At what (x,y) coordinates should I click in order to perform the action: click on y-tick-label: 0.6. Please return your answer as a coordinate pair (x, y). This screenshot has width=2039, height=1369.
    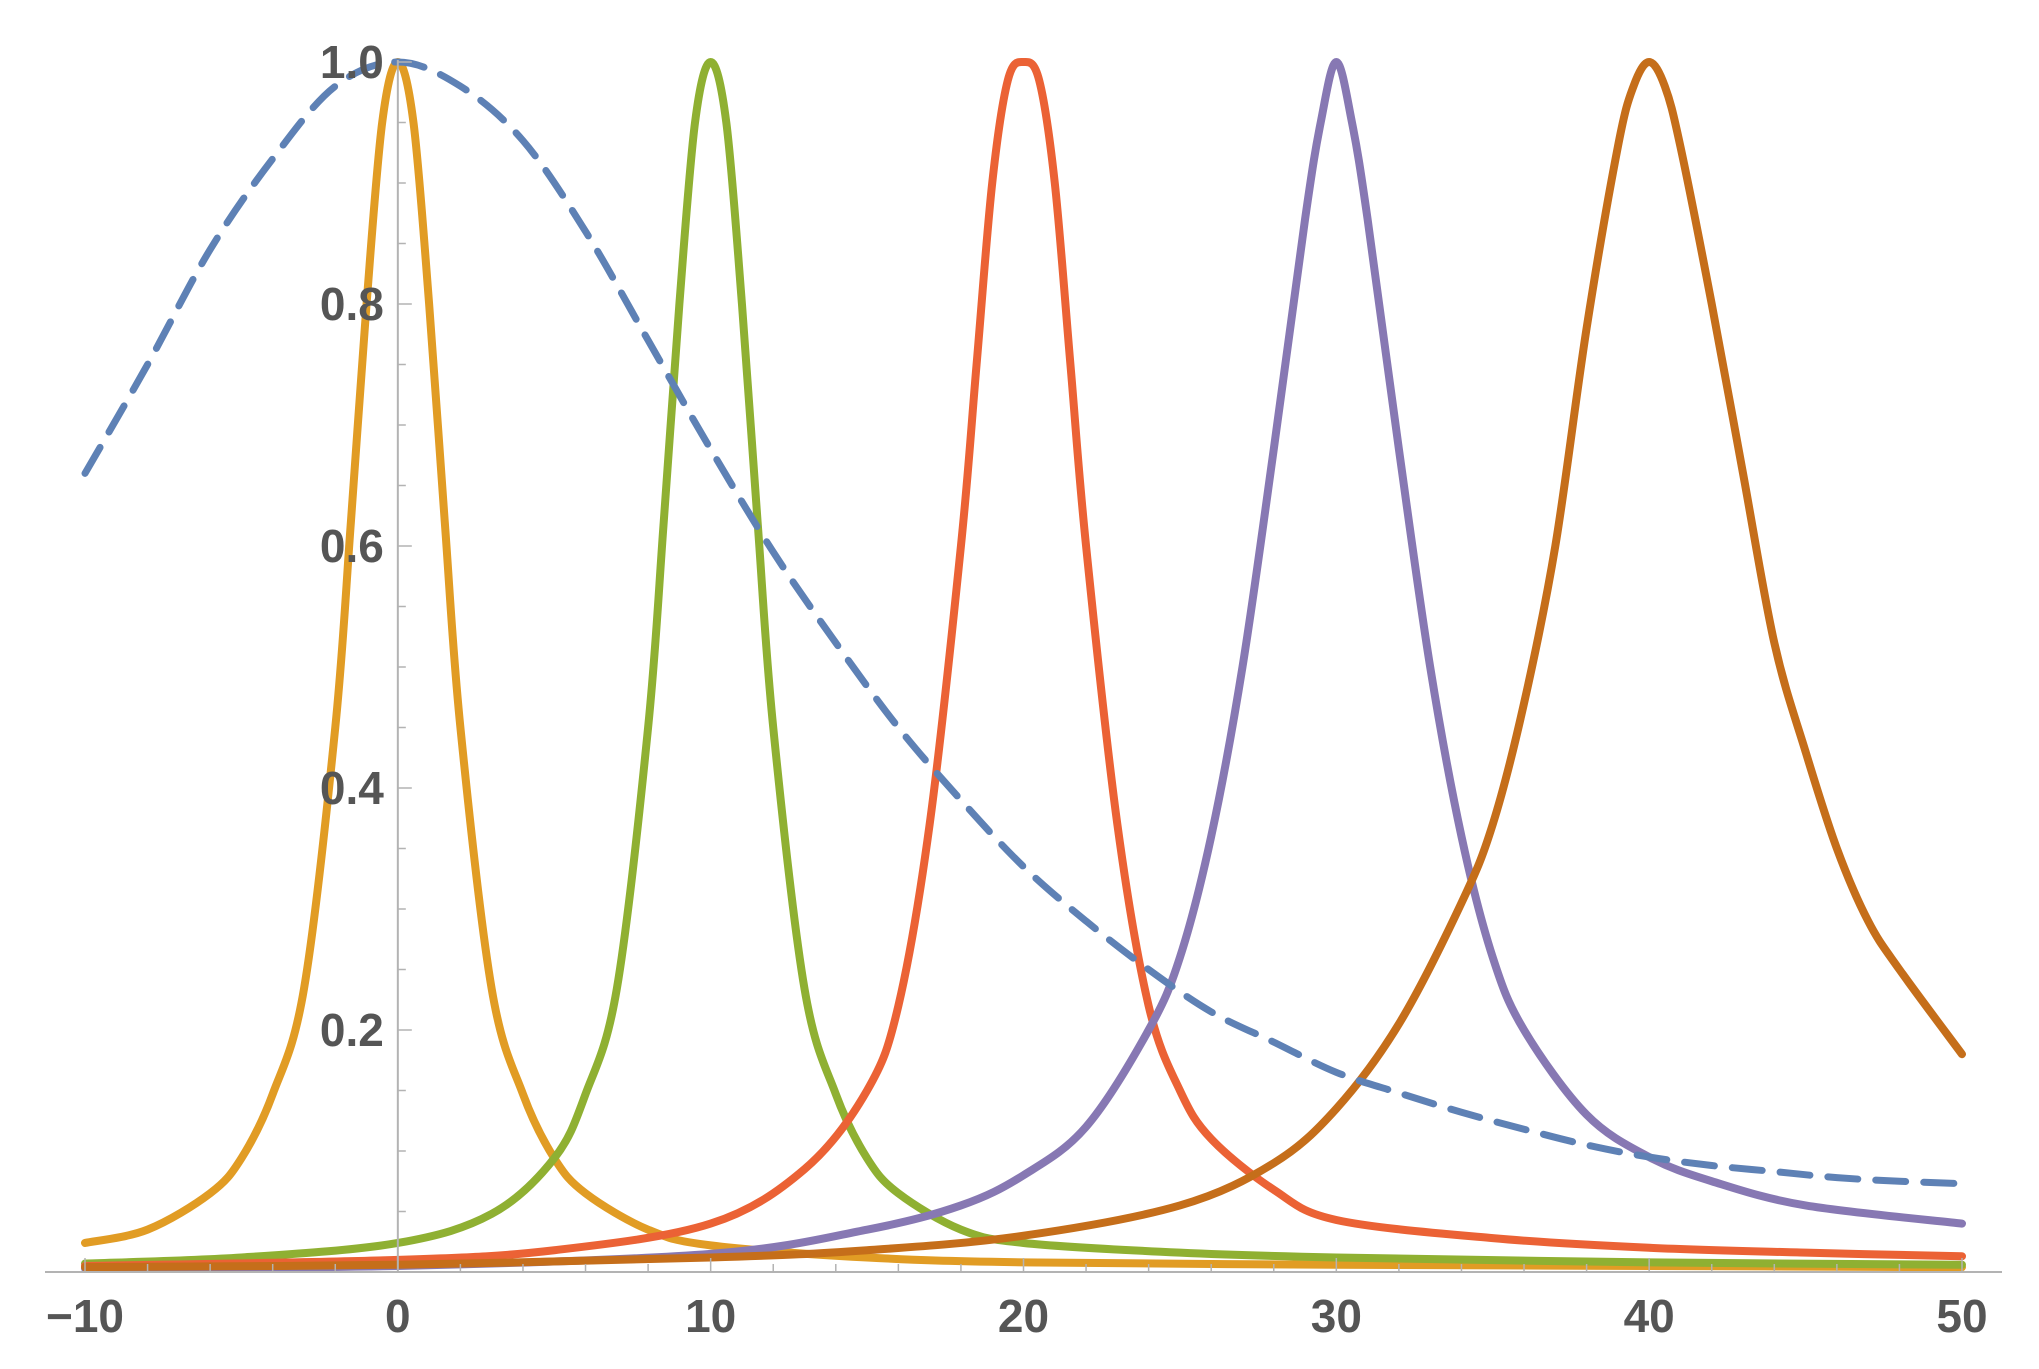
    Looking at the image, I should click on (352, 546).